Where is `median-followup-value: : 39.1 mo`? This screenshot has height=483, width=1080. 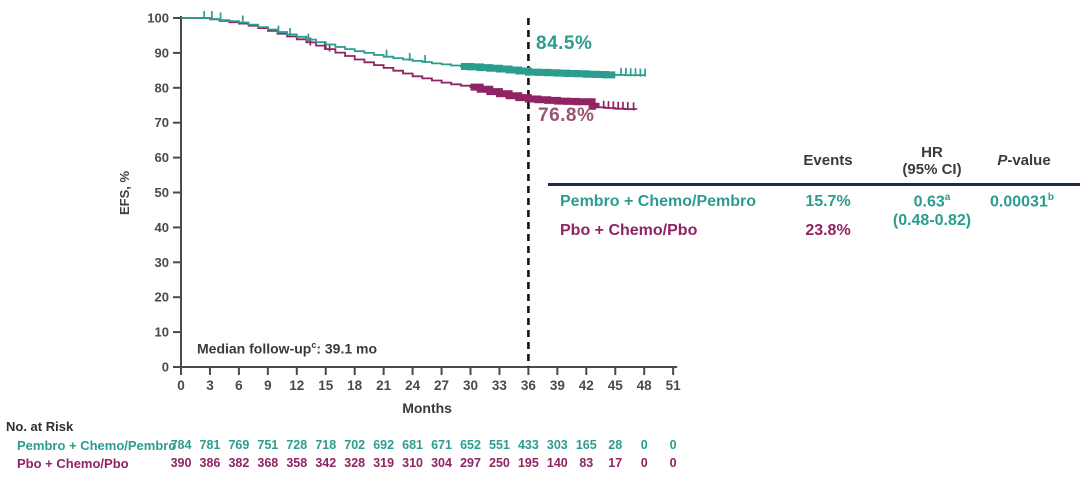 median-followup-value: : 39.1 mo is located at coordinates (347, 348).